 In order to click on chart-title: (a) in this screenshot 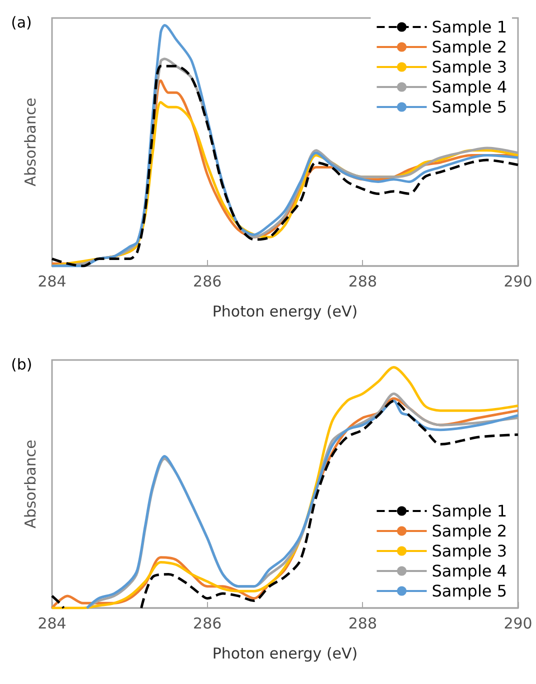, I will do `click(21, 23)`.